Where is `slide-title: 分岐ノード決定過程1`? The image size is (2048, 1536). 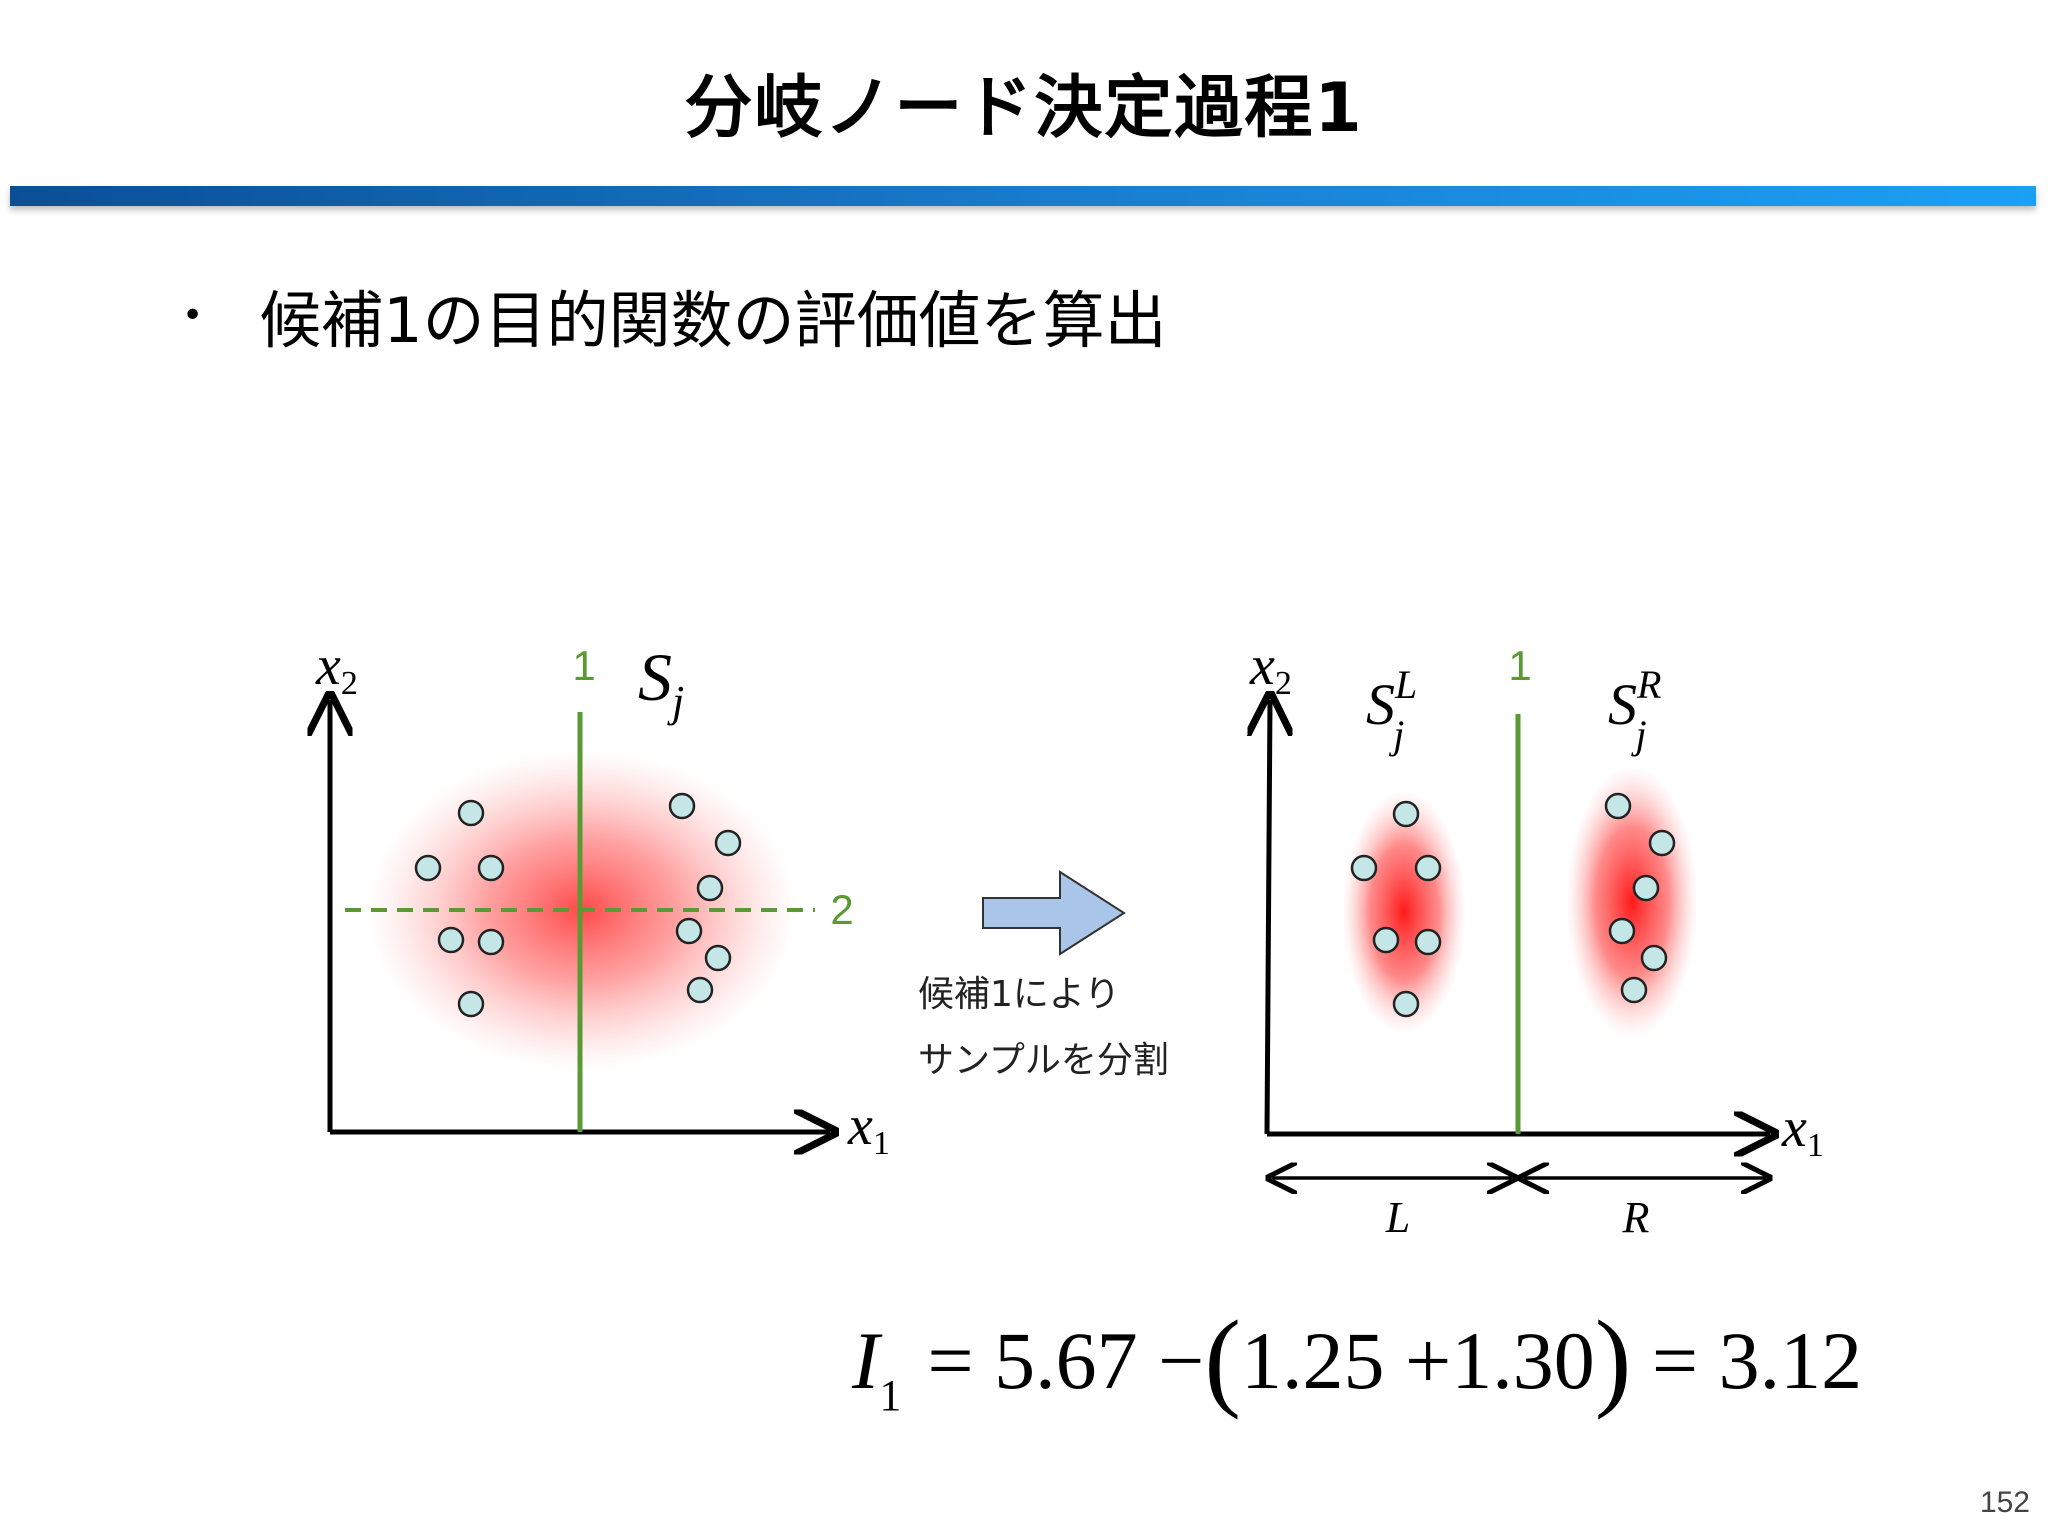
slide-title: 分岐ノード決定過程1 is located at coordinates (1024, 108).